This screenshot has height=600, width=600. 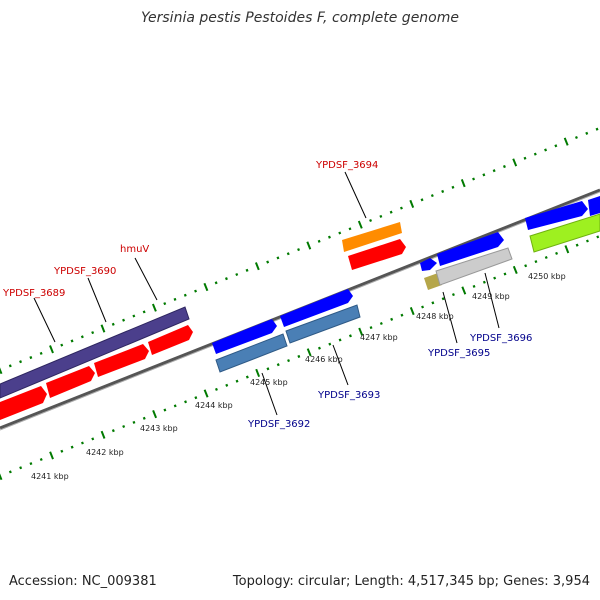 I want to click on feature-3696-forward, so click(x=470, y=249).